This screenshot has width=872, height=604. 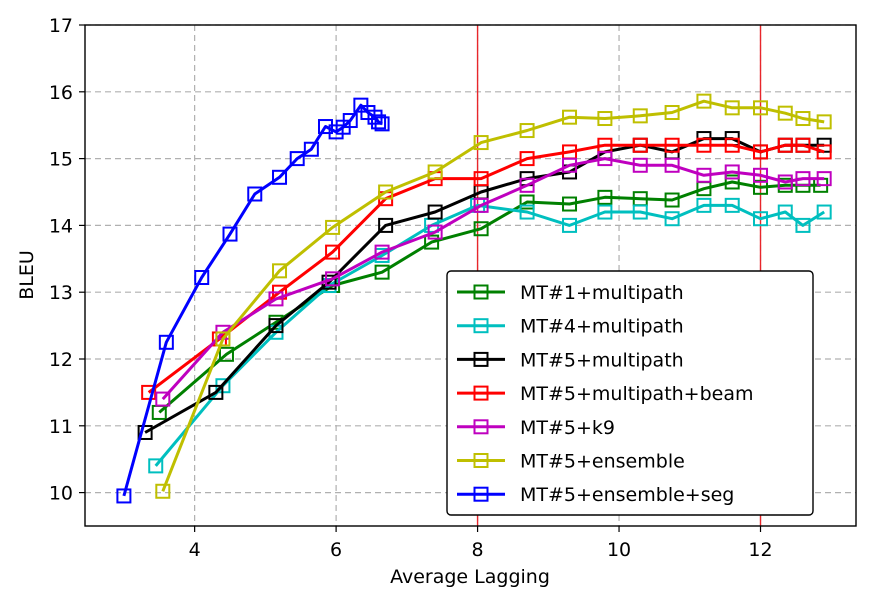 I want to click on y-tick-label: 13, so click(x=61, y=293).